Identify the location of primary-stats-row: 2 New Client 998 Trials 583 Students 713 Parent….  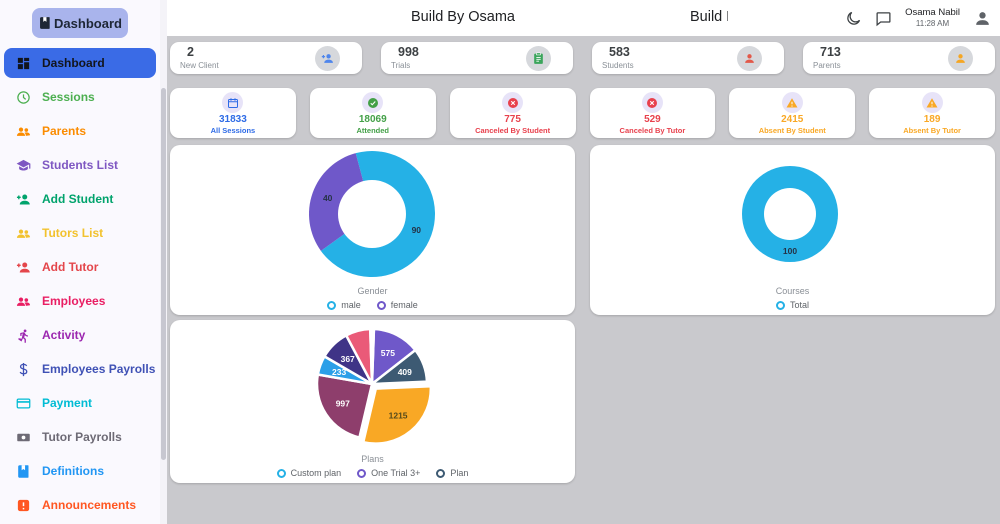
(582, 58).